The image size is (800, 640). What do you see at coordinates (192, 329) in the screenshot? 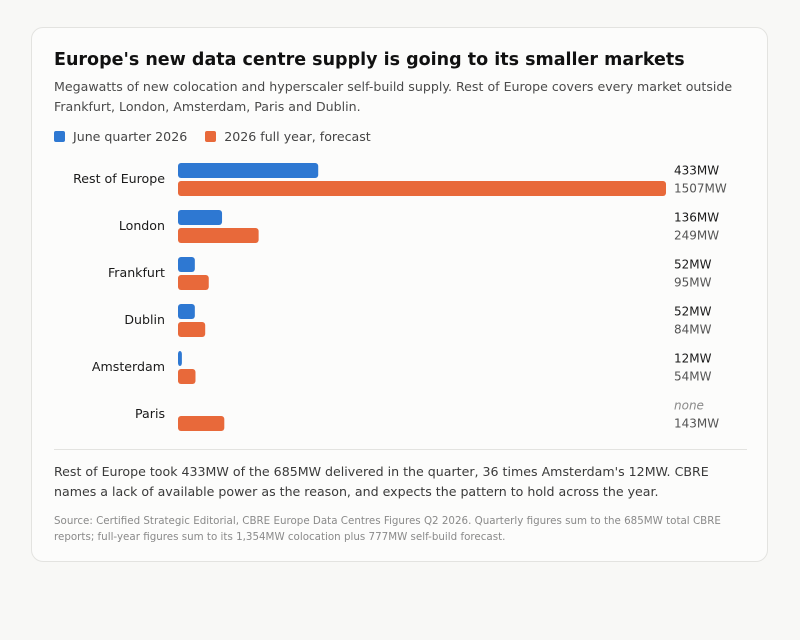
I see `bar-dublin-forecast` at bounding box center [192, 329].